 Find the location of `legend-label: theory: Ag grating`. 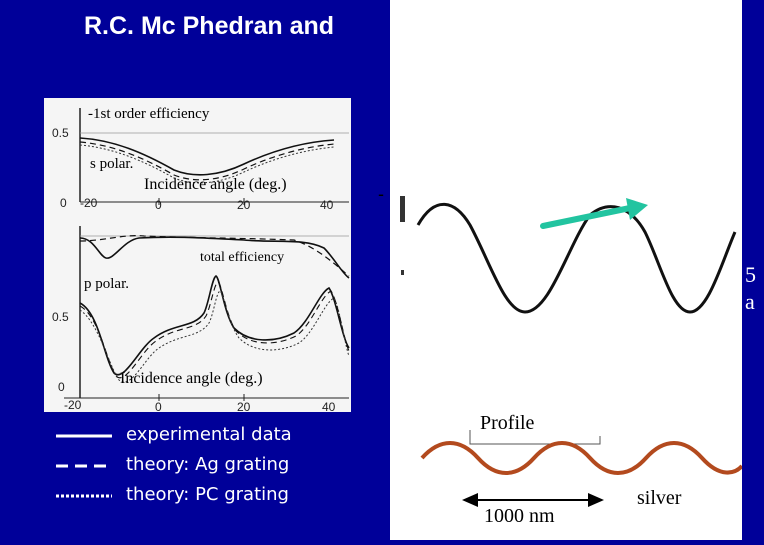

legend-label: theory: Ag grating is located at coordinates (208, 464).